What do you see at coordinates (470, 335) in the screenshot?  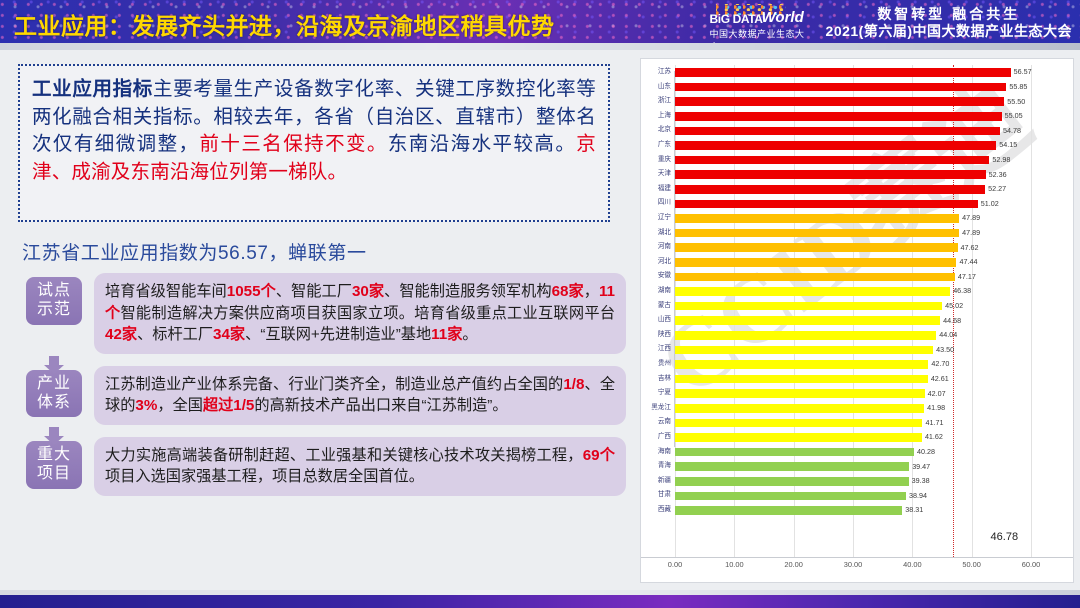 I see `body-text: 。` at bounding box center [470, 335].